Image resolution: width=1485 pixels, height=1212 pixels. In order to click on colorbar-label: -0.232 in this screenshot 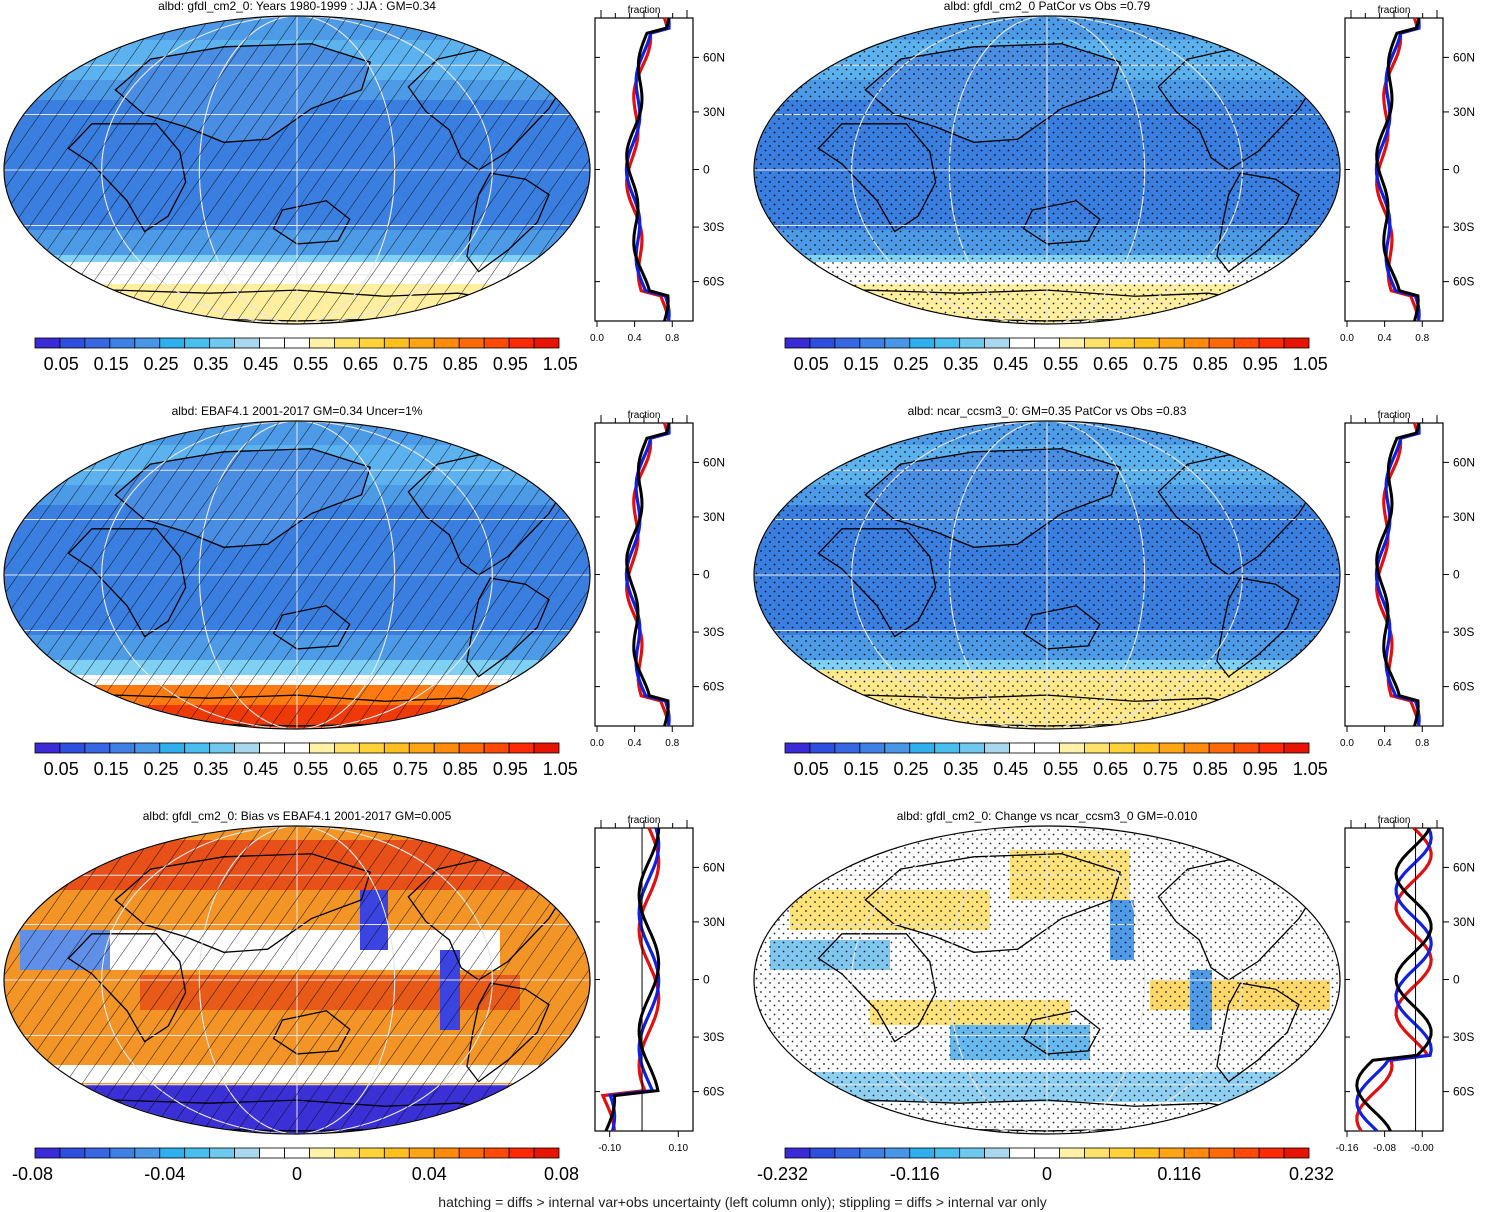, I will do `click(782, 1174)`.